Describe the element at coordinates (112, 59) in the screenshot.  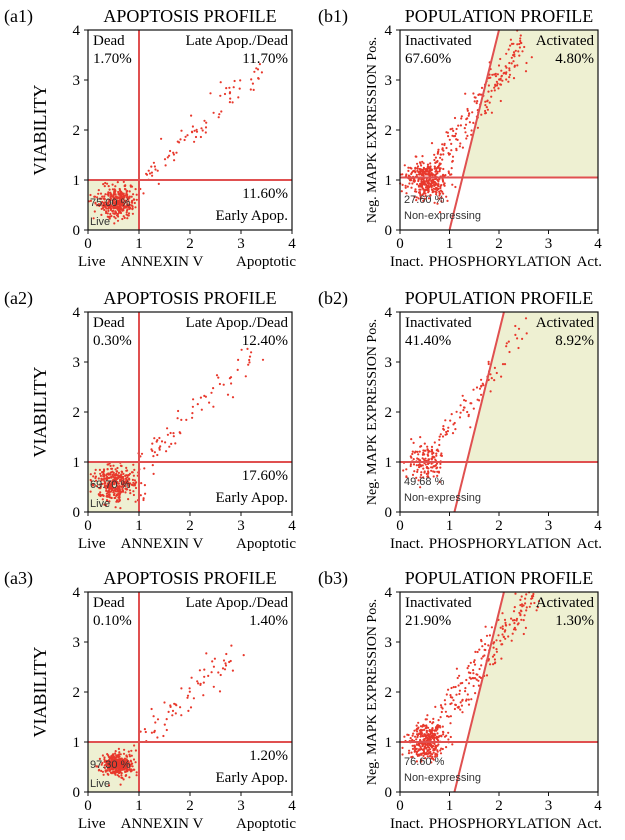
I see `quadrant-top-left-value: 1.70%` at that location.